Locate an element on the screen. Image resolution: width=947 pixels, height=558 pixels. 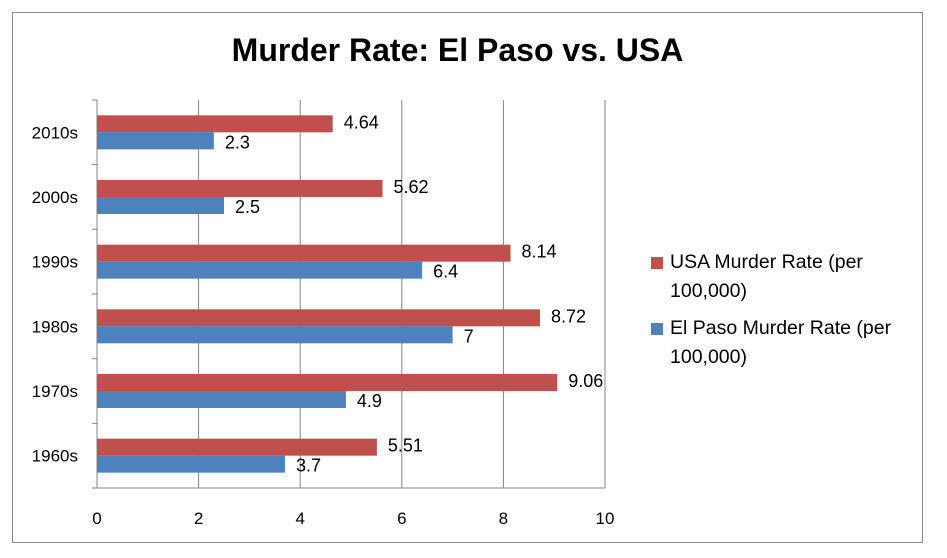
x-tick-label: 6 is located at coordinates (401, 518).